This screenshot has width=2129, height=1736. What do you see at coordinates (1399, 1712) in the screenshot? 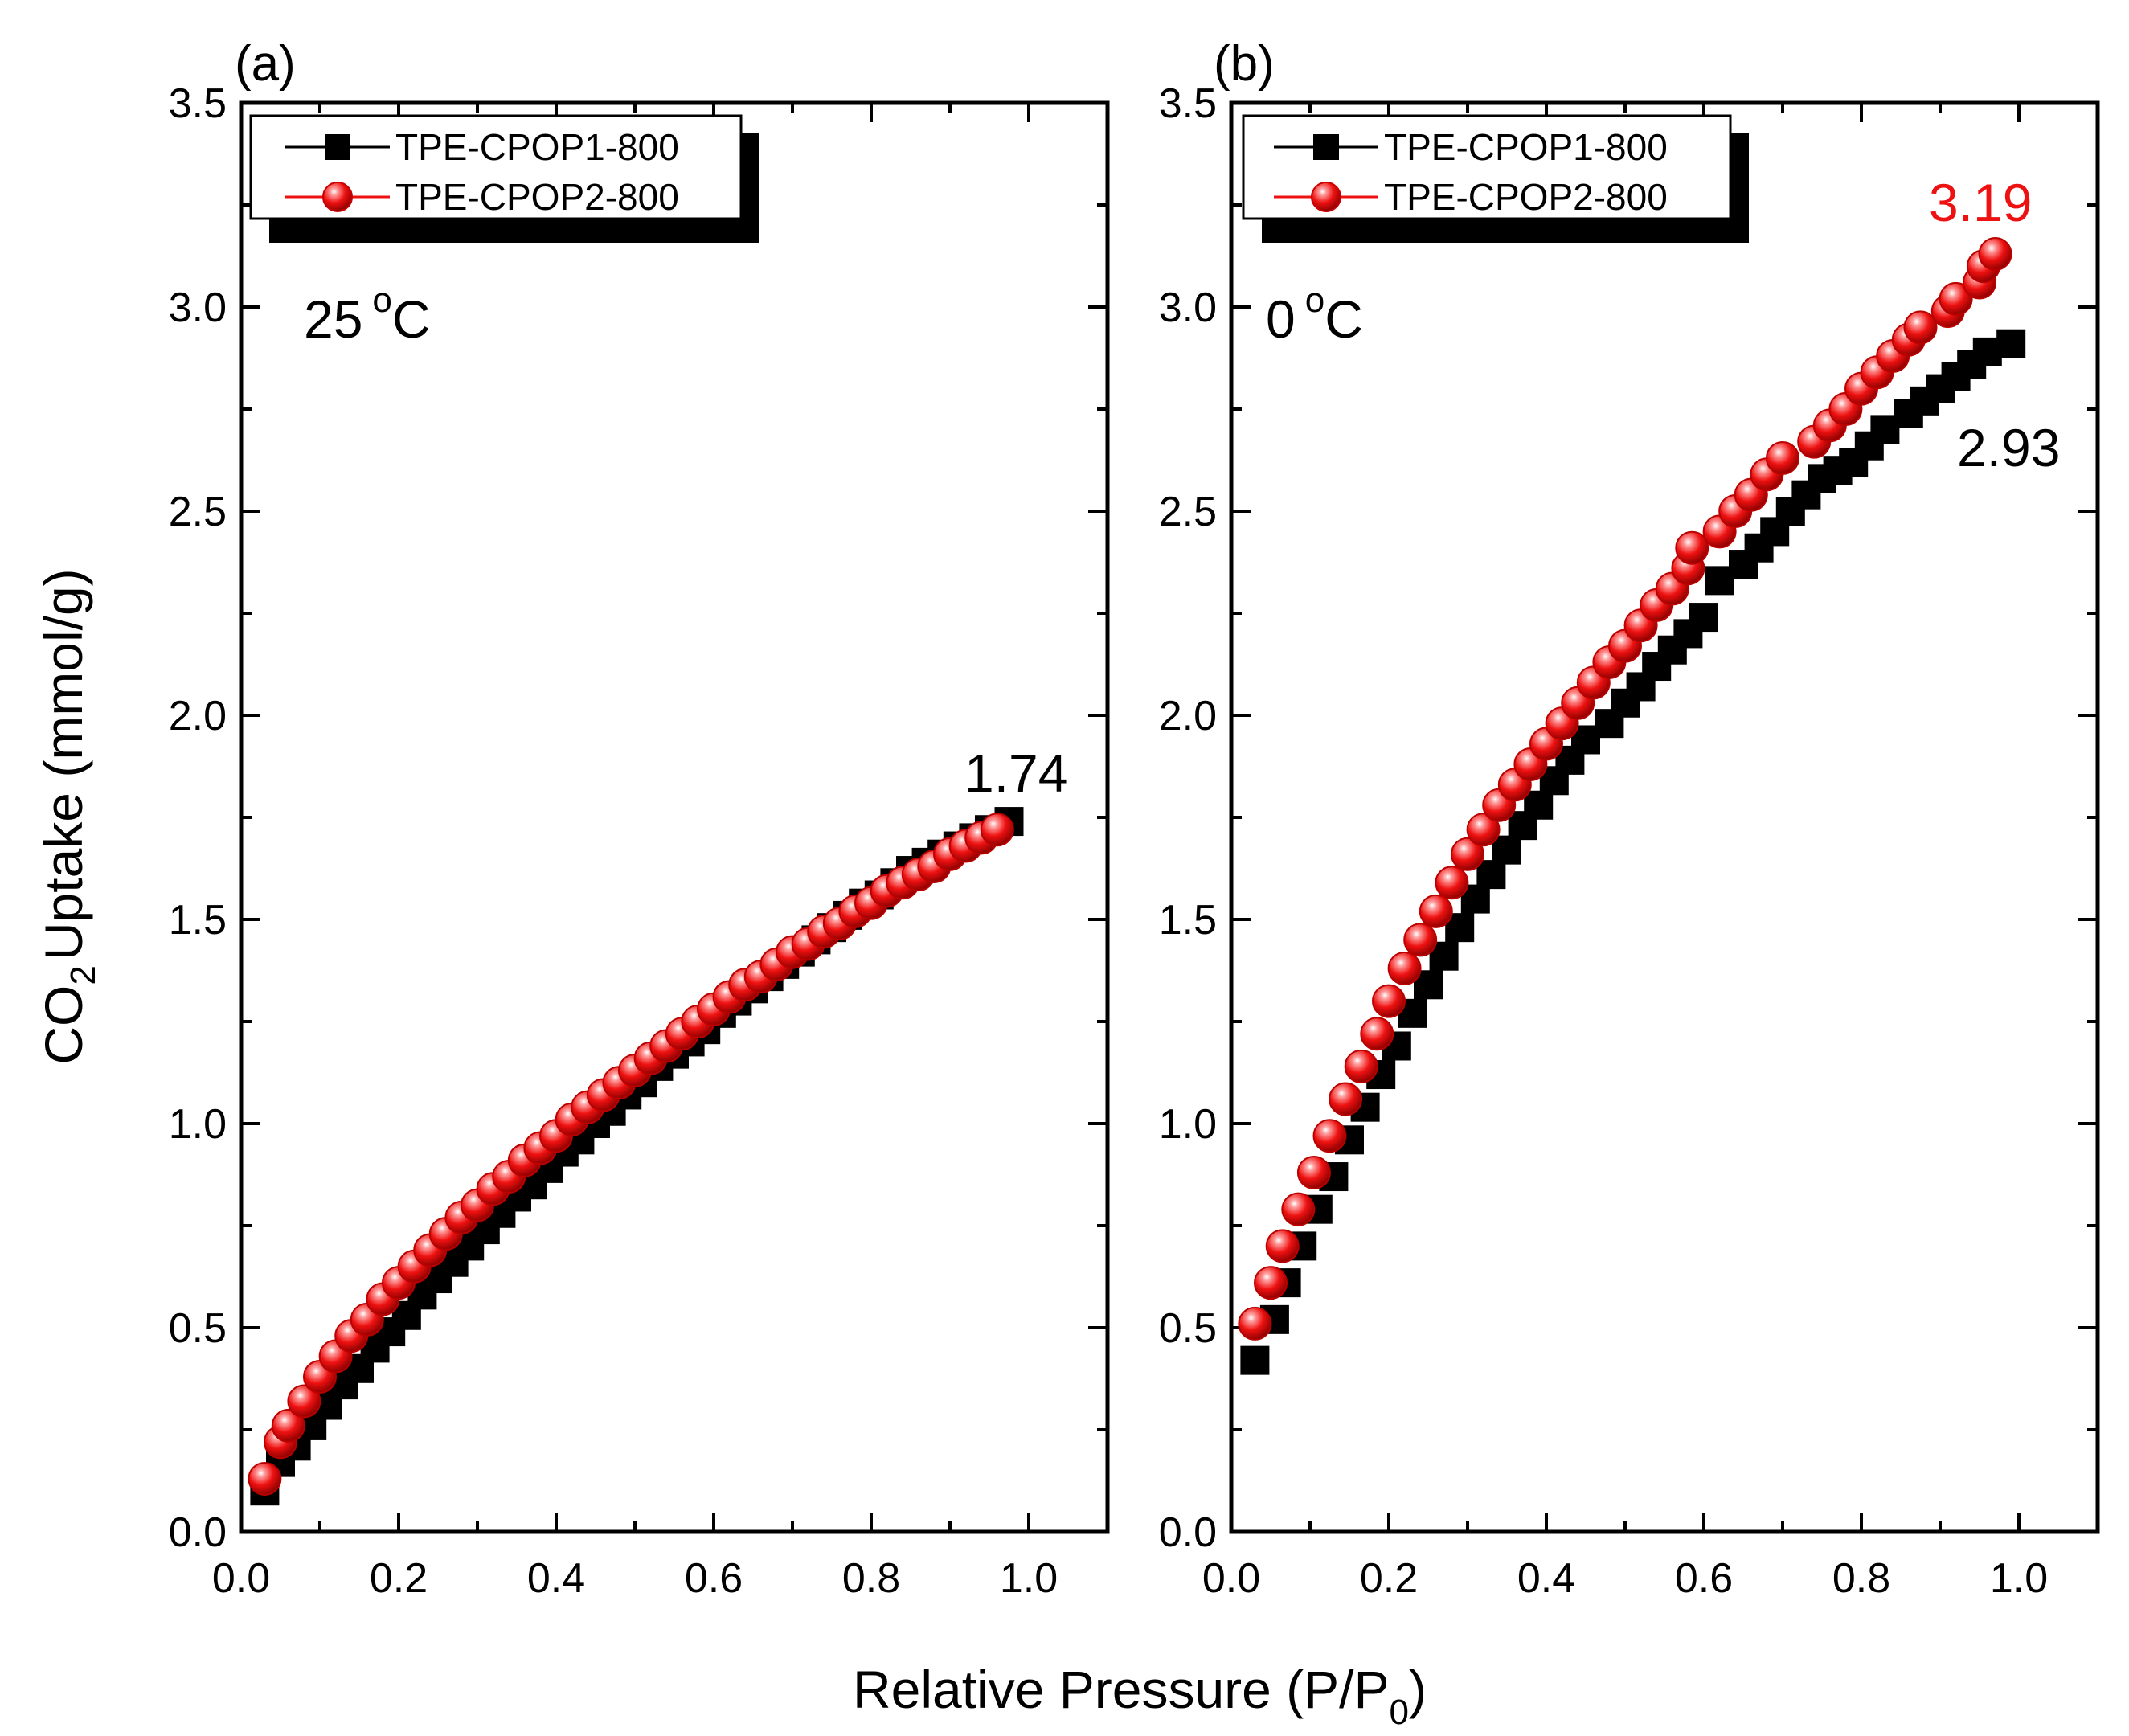
I see `x-axis-title-subscript: 0` at bounding box center [1399, 1712].